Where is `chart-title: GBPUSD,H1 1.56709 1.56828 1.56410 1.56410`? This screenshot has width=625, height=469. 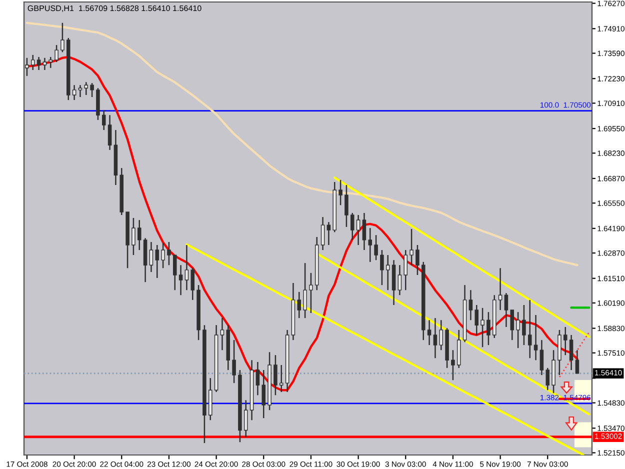 chart-title: GBPUSD,H1 1.56709 1.56828 1.56410 1.56410 is located at coordinates (115, 8).